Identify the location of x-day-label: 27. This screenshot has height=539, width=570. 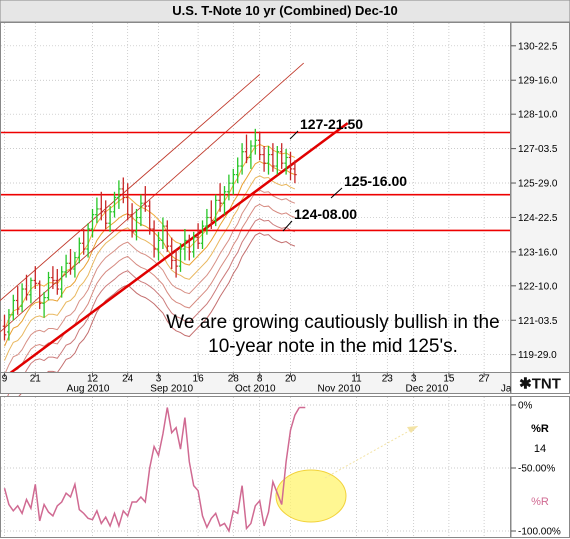
(485, 379).